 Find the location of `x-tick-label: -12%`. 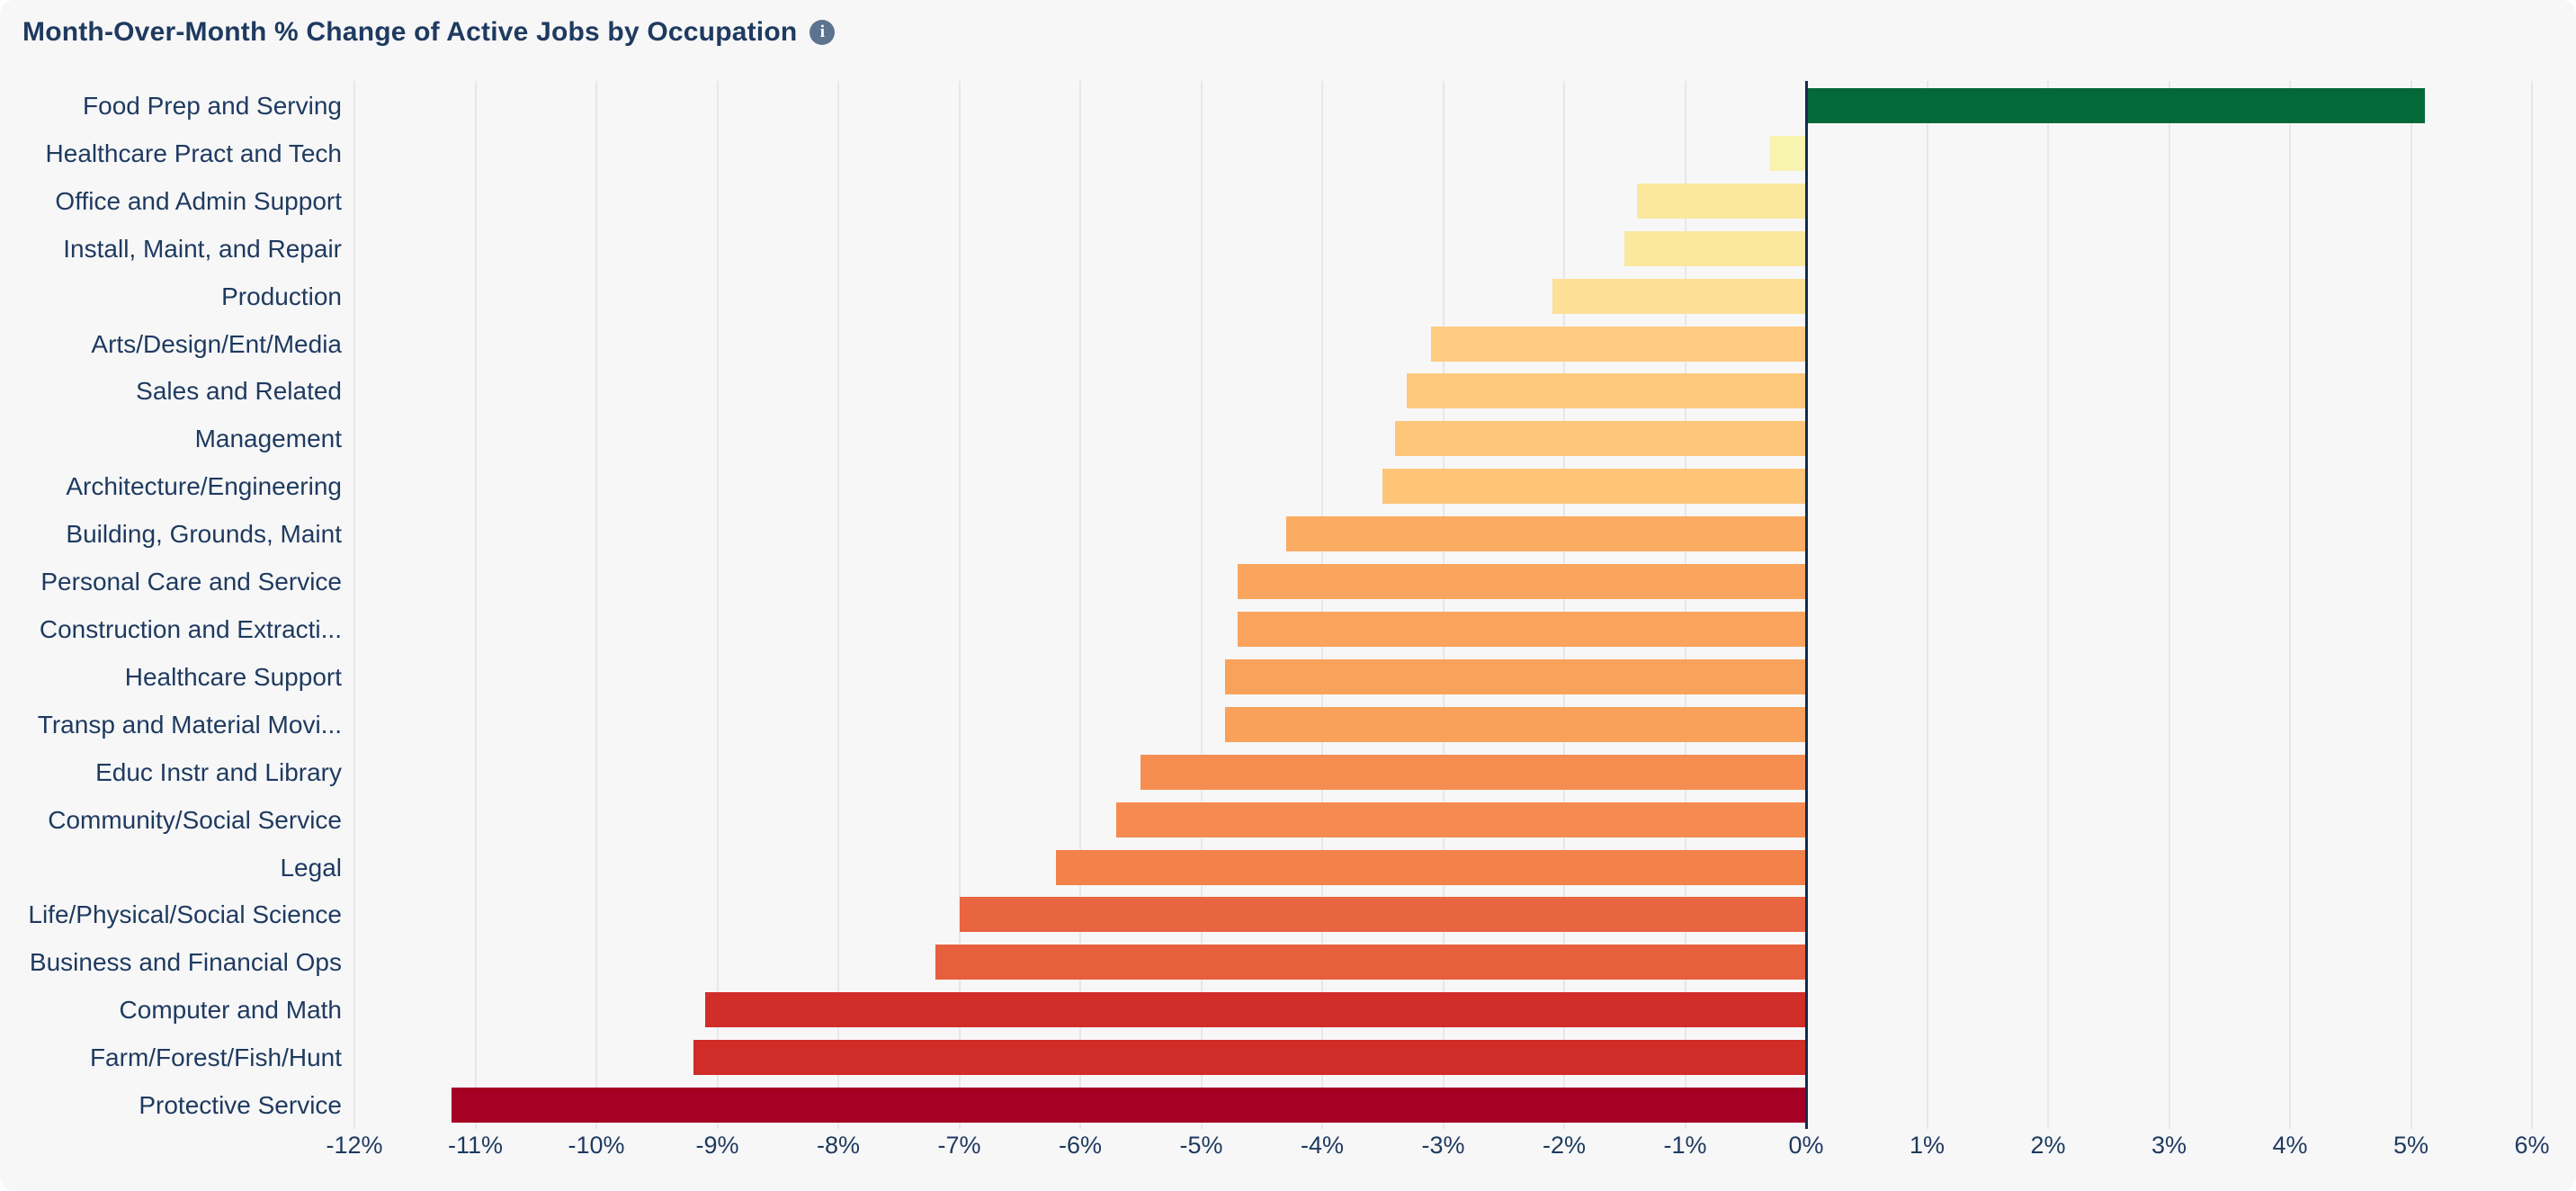

x-tick-label: -12% is located at coordinates (354, 1145).